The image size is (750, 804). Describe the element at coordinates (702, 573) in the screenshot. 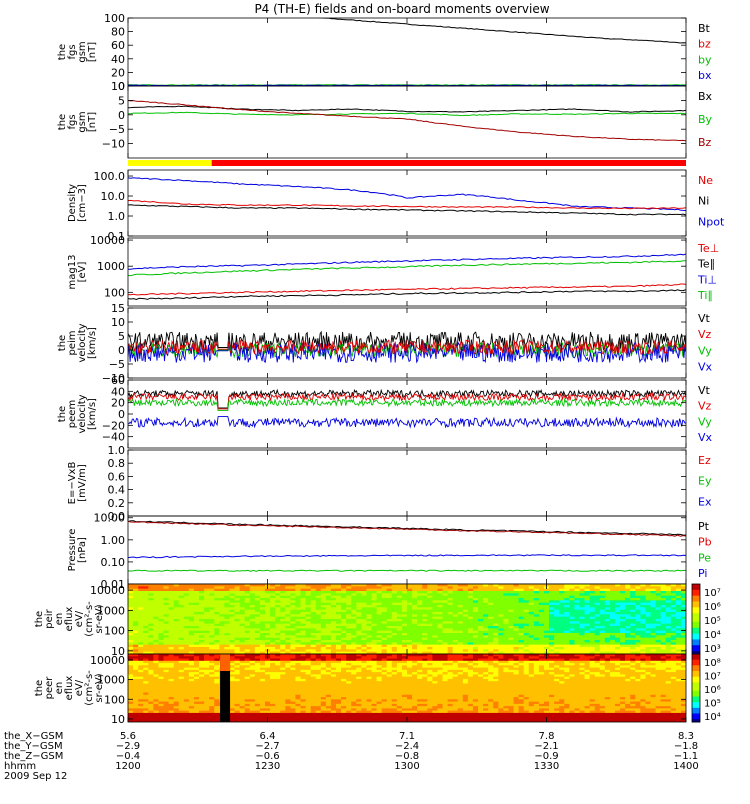

I see `legend-entry: Pi` at that location.